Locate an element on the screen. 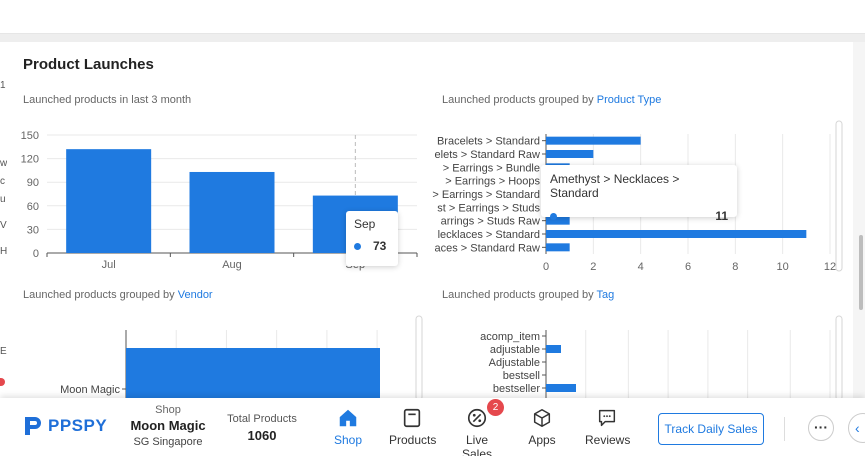 Image resolution: width=865 pixels, height=456 pixels. ppspy-logo: PPSPY is located at coordinates (64, 426).